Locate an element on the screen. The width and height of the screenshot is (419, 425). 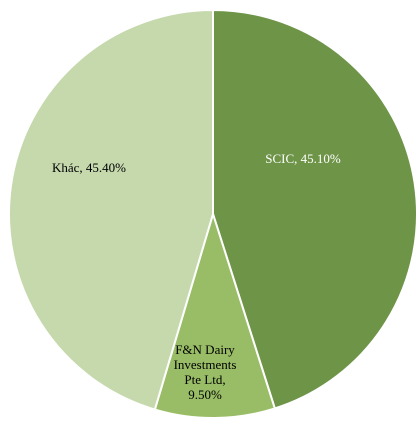
pie-slice-label-line: 9.50% is located at coordinates (205, 394).